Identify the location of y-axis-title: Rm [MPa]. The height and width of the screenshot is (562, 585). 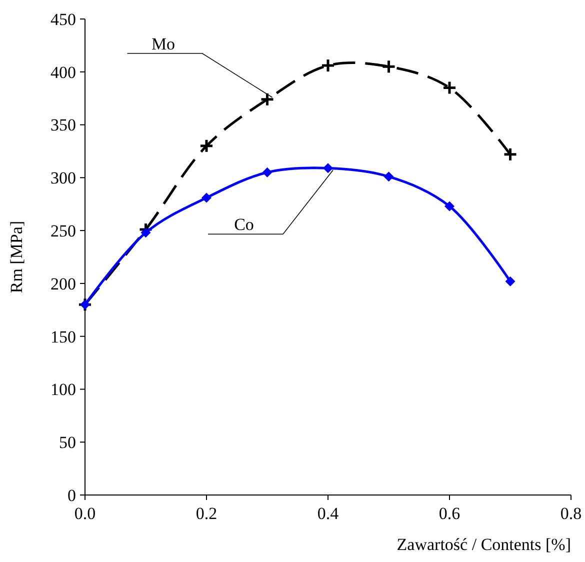
(16, 257).